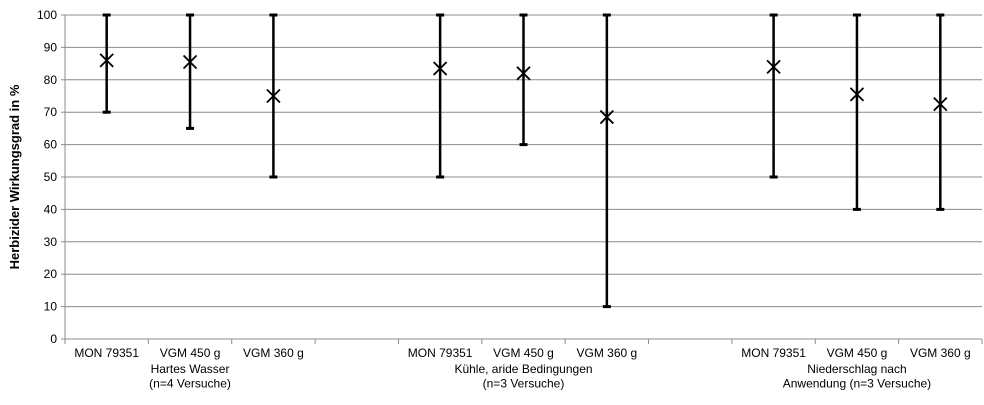 Image resolution: width=984 pixels, height=405 pixels. I want to click on group-label: Hartes Wasser, so click(190, 369).